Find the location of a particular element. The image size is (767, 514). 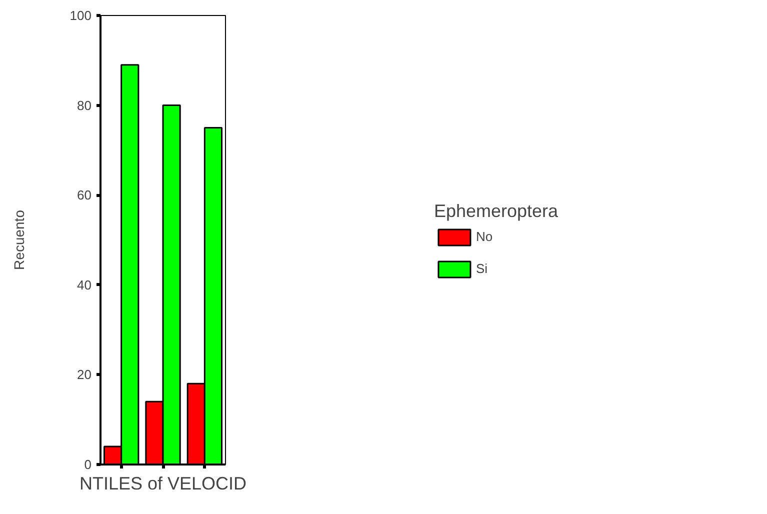

y-tick-label: 100 is located at coordinates (81, 15).